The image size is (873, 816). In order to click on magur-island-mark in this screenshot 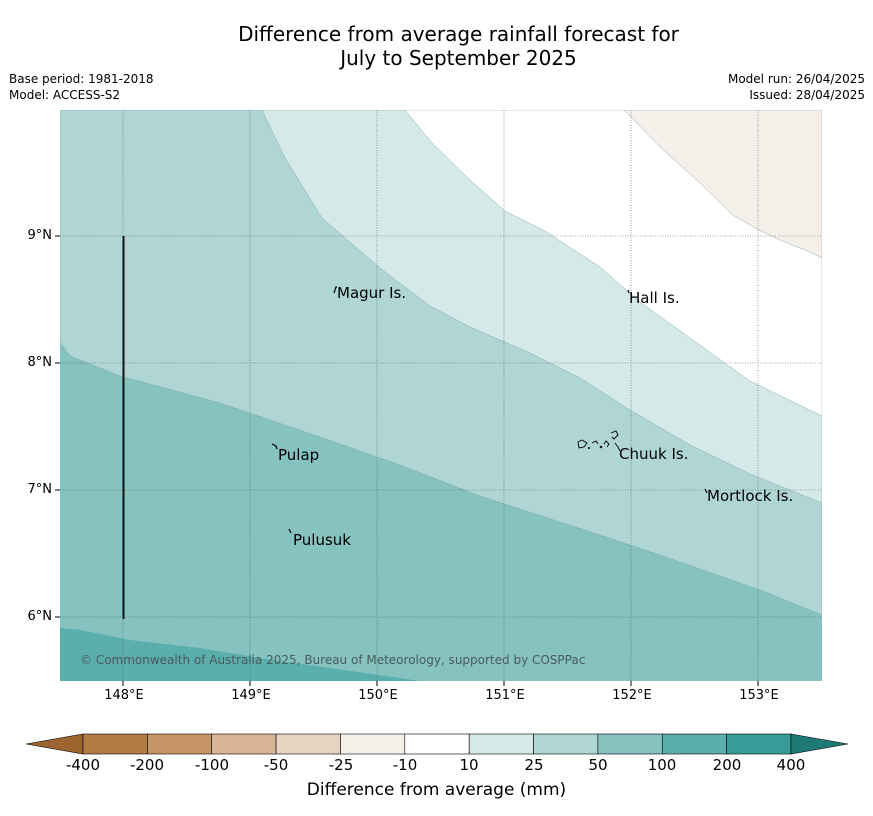, I will do `click(335, 290)`.